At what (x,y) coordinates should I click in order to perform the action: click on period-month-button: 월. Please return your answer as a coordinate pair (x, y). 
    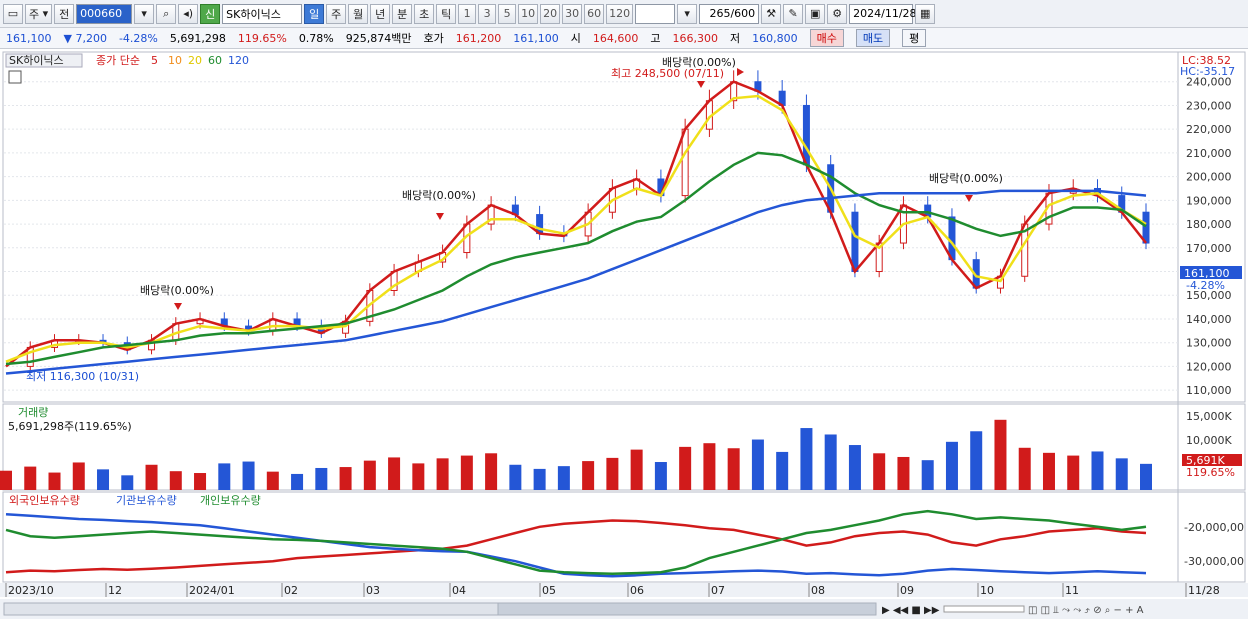
    Looking at the image, I should click on (358, 13).